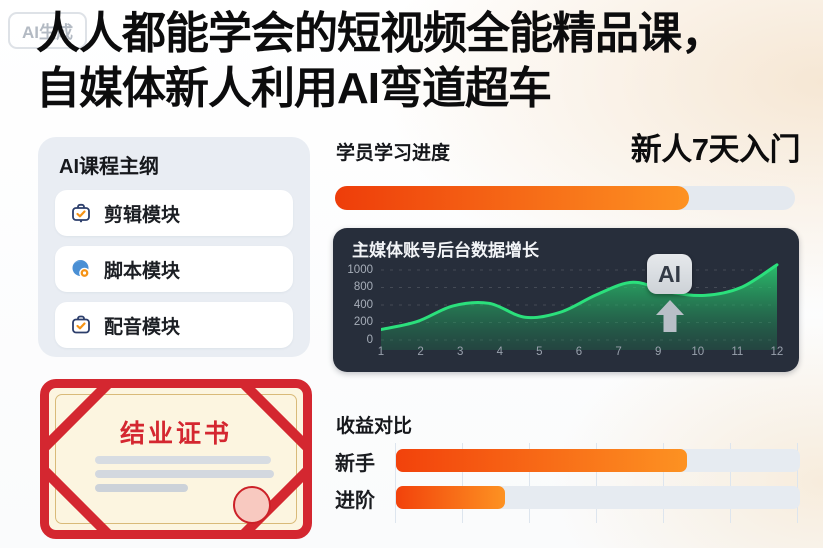 Image resolution: width=823 pixels, height=548 pixels. I want to click on x-tick: 12, so click(777, 352).